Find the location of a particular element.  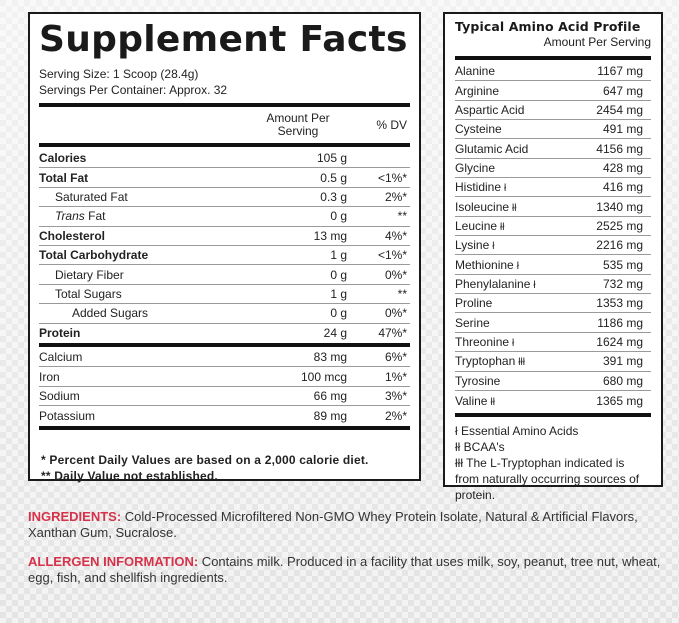

nutrient-row-total-fat: Total Fat 0.5 g <1%* is located at coordinates (224, 178).